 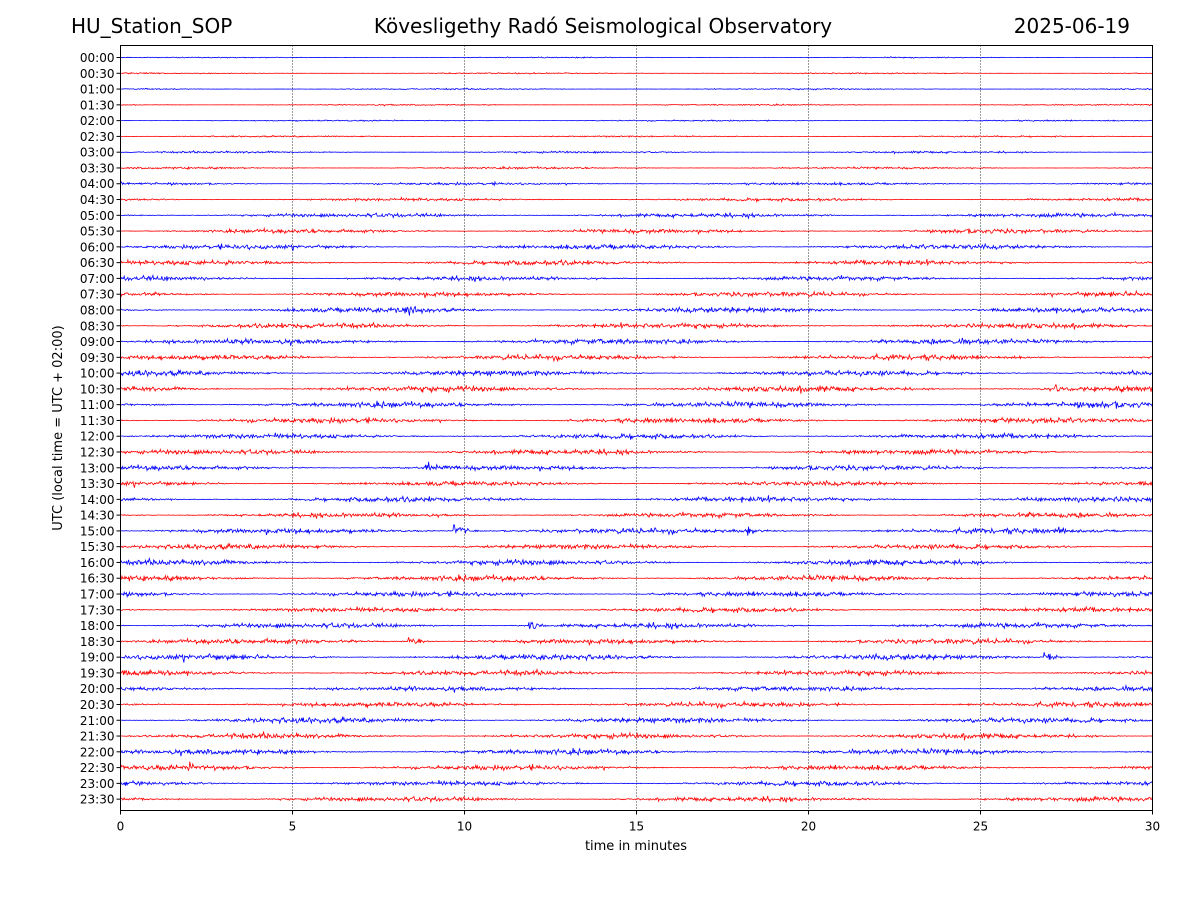 I want to click on y-tick-label: 19:00, so click(x=97, y=658).